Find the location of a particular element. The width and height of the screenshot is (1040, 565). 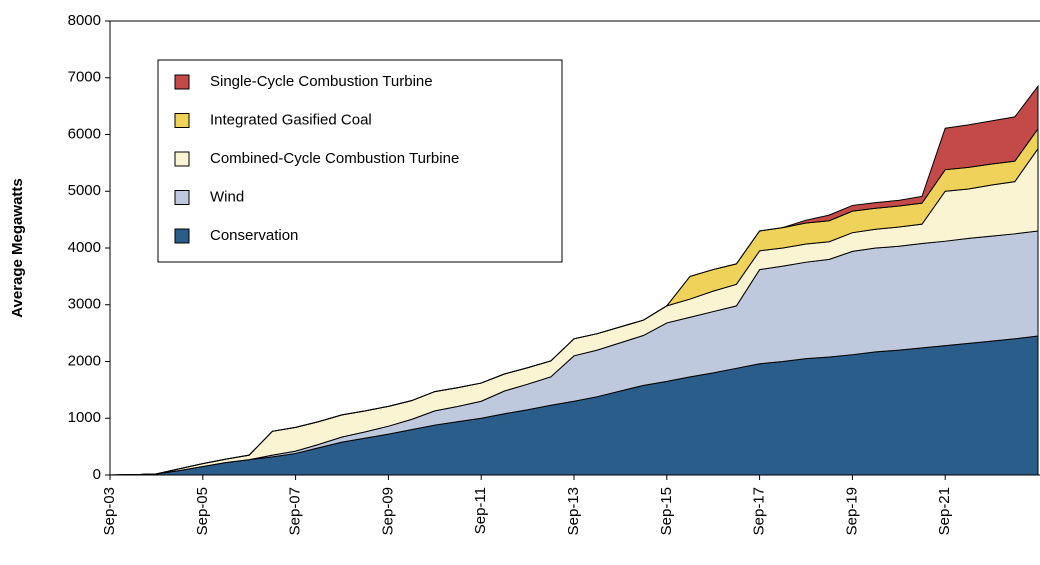

y-tick-label: 8000 is located at coordinates (84, 20).